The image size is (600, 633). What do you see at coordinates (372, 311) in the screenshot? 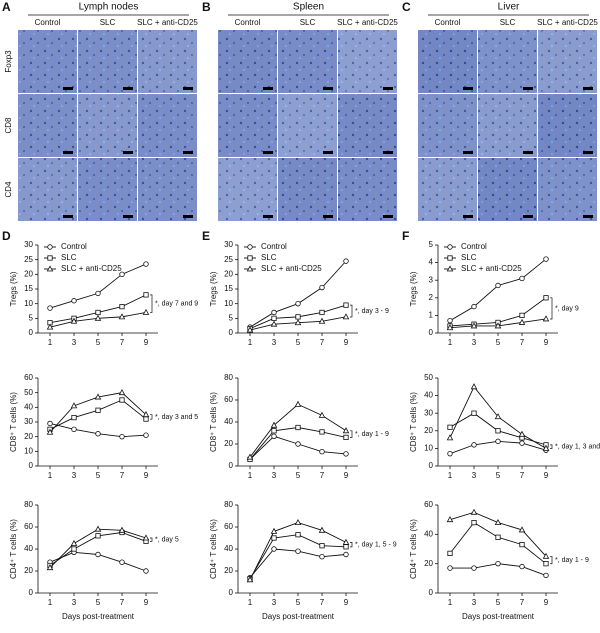
I see `annotation: *, day 3 - 9` at bounding box center [372, 311].